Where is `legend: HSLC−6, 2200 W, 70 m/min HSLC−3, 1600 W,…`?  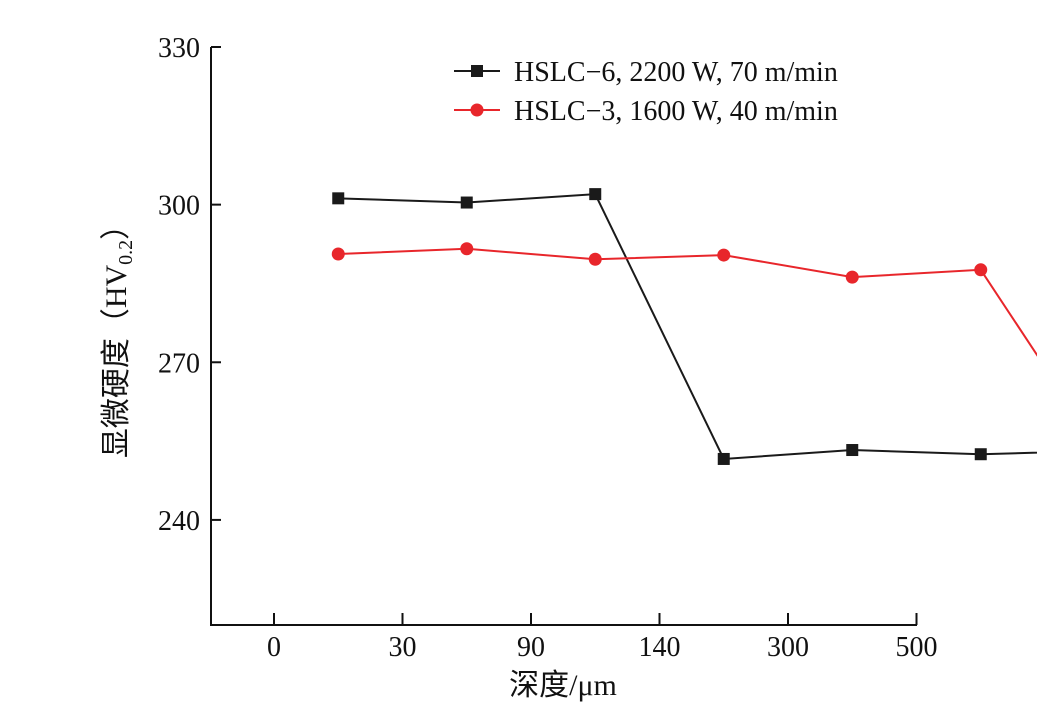
legend: HSLC−6, 2200 W, 70 m/min HSLC−3, 1600 W,… is located at coordinates (646, 92).